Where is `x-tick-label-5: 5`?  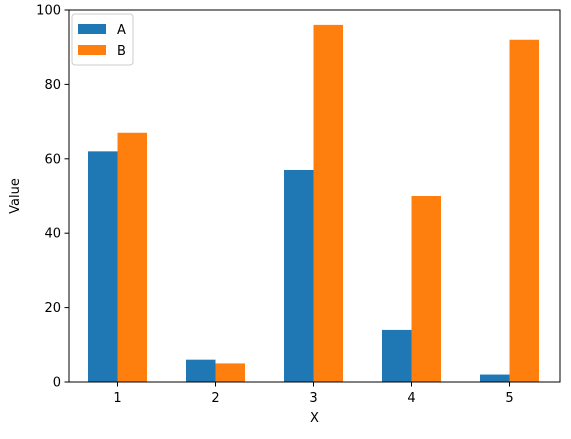
x-tick-label-5: 5 is located at coordinates (509, 398).